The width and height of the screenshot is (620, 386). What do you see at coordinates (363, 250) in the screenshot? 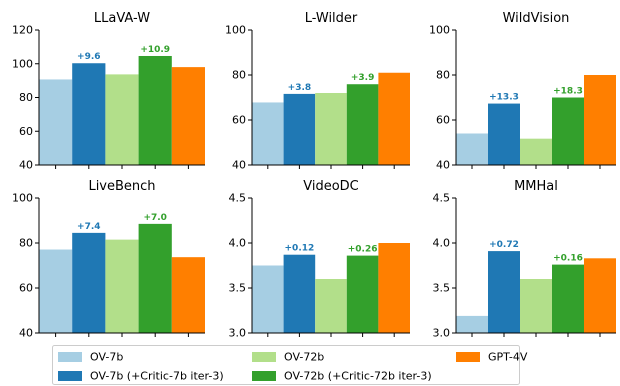
I see `data-label: +0.26` at bounding box center [363, 250].